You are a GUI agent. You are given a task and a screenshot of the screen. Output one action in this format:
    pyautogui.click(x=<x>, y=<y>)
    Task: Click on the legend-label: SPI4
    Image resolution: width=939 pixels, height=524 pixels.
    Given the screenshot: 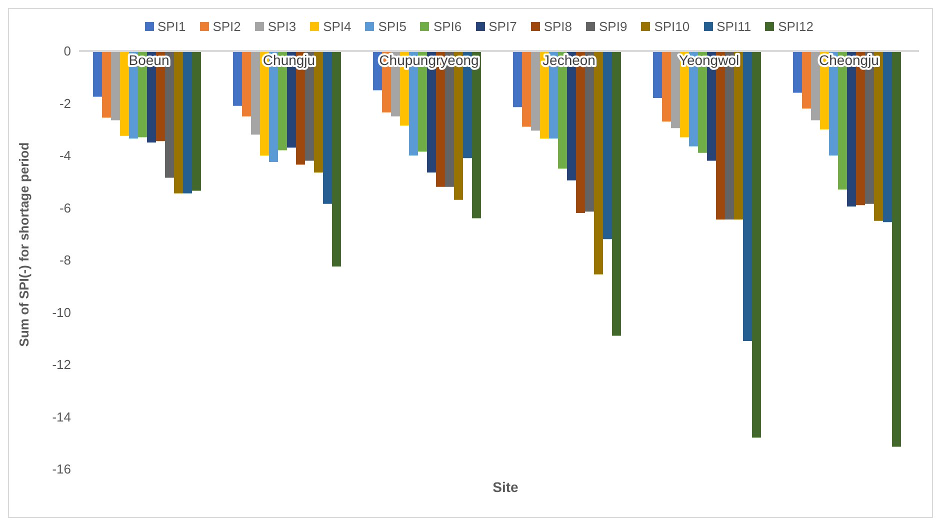 What is the action you would take?
    pyautogui.click(x=337, y=26)
    